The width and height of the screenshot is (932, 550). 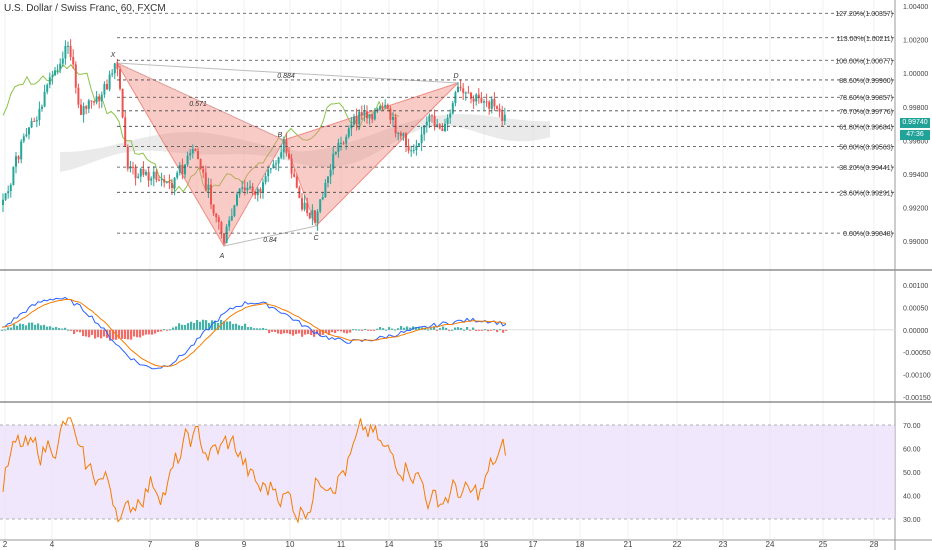 I want to click on macd-panel, so click(x=447, y=333).